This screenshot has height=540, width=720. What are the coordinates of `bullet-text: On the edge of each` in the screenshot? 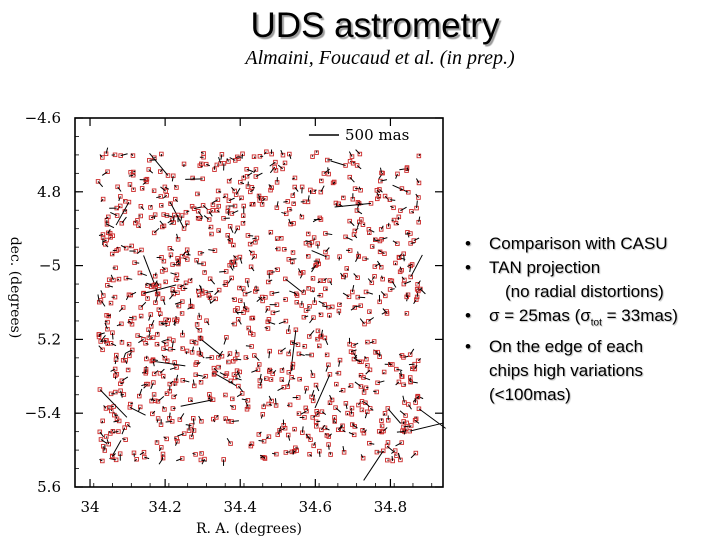 It's located at (566, 347).